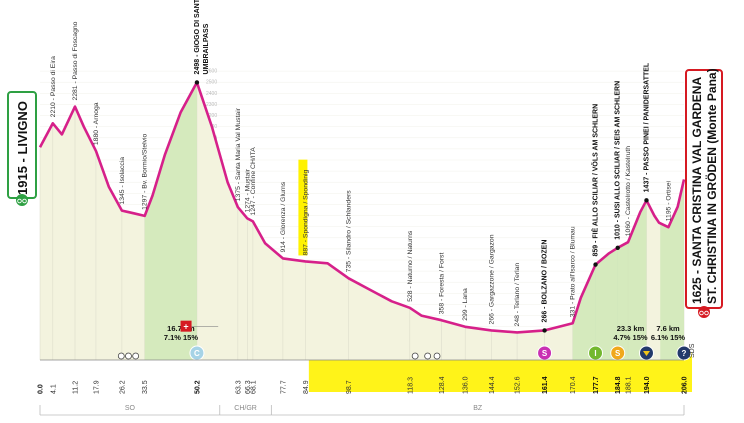  Describe the element at coordinates (211, 105) in the screenshot. I see `y-tick-label: 2300` at that location.